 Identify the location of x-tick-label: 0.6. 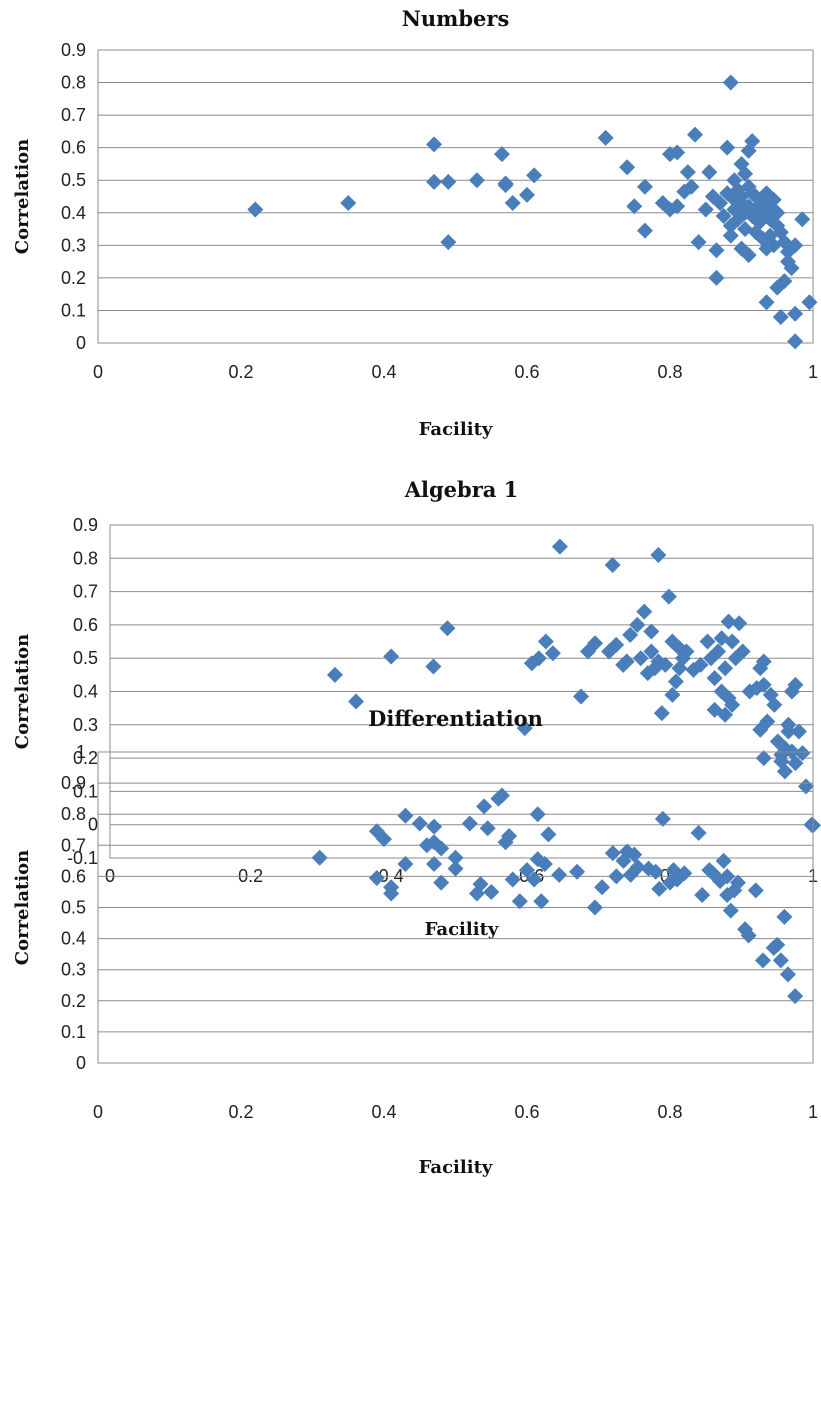
(526, 1112).